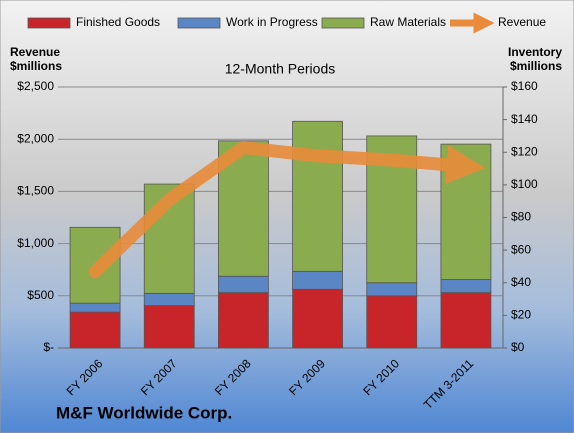 The image size is (574, 433). I want to click on y-tick-label: $500, so click(40, 295).